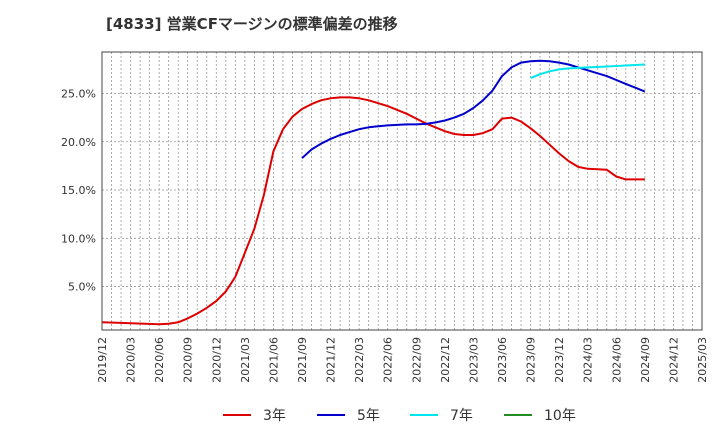  Describe the element at coordinates (560, 416) in the screenshot. I see `legend-label-3: 10年` at that location.